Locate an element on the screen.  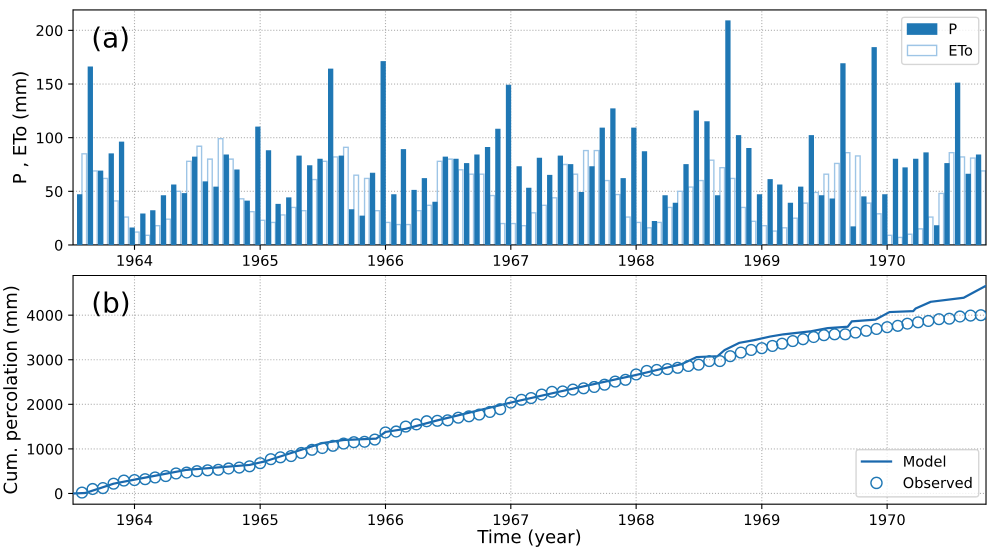
annotation: (a) is located at coordinates (111, 39).